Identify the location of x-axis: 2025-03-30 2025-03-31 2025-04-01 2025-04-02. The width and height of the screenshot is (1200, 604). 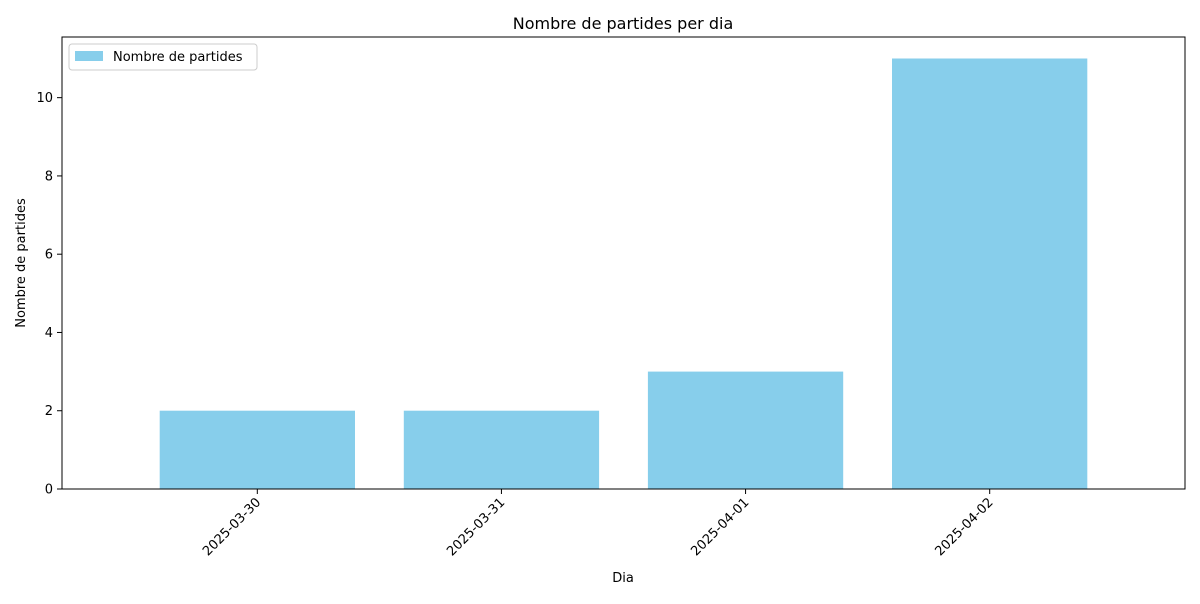
(598, 524).